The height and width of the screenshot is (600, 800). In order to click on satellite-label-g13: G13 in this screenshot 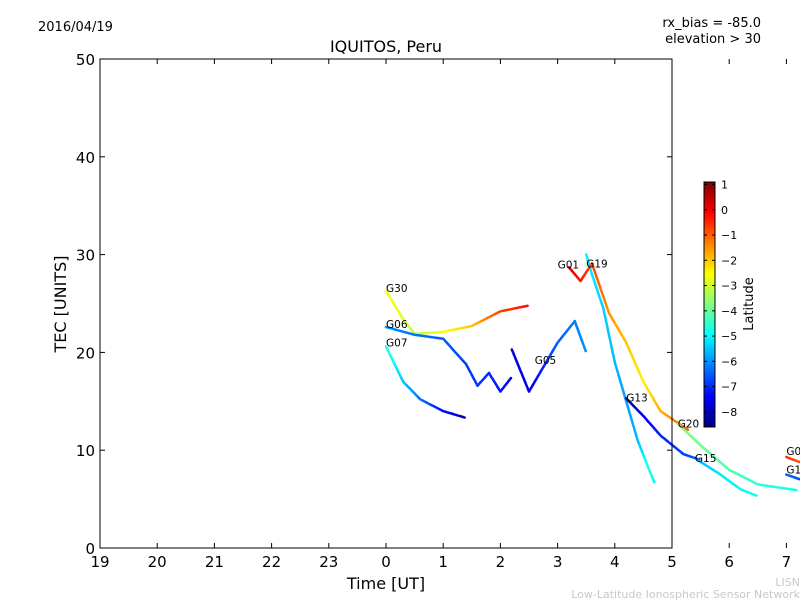, I will do `click(637, 398)`.